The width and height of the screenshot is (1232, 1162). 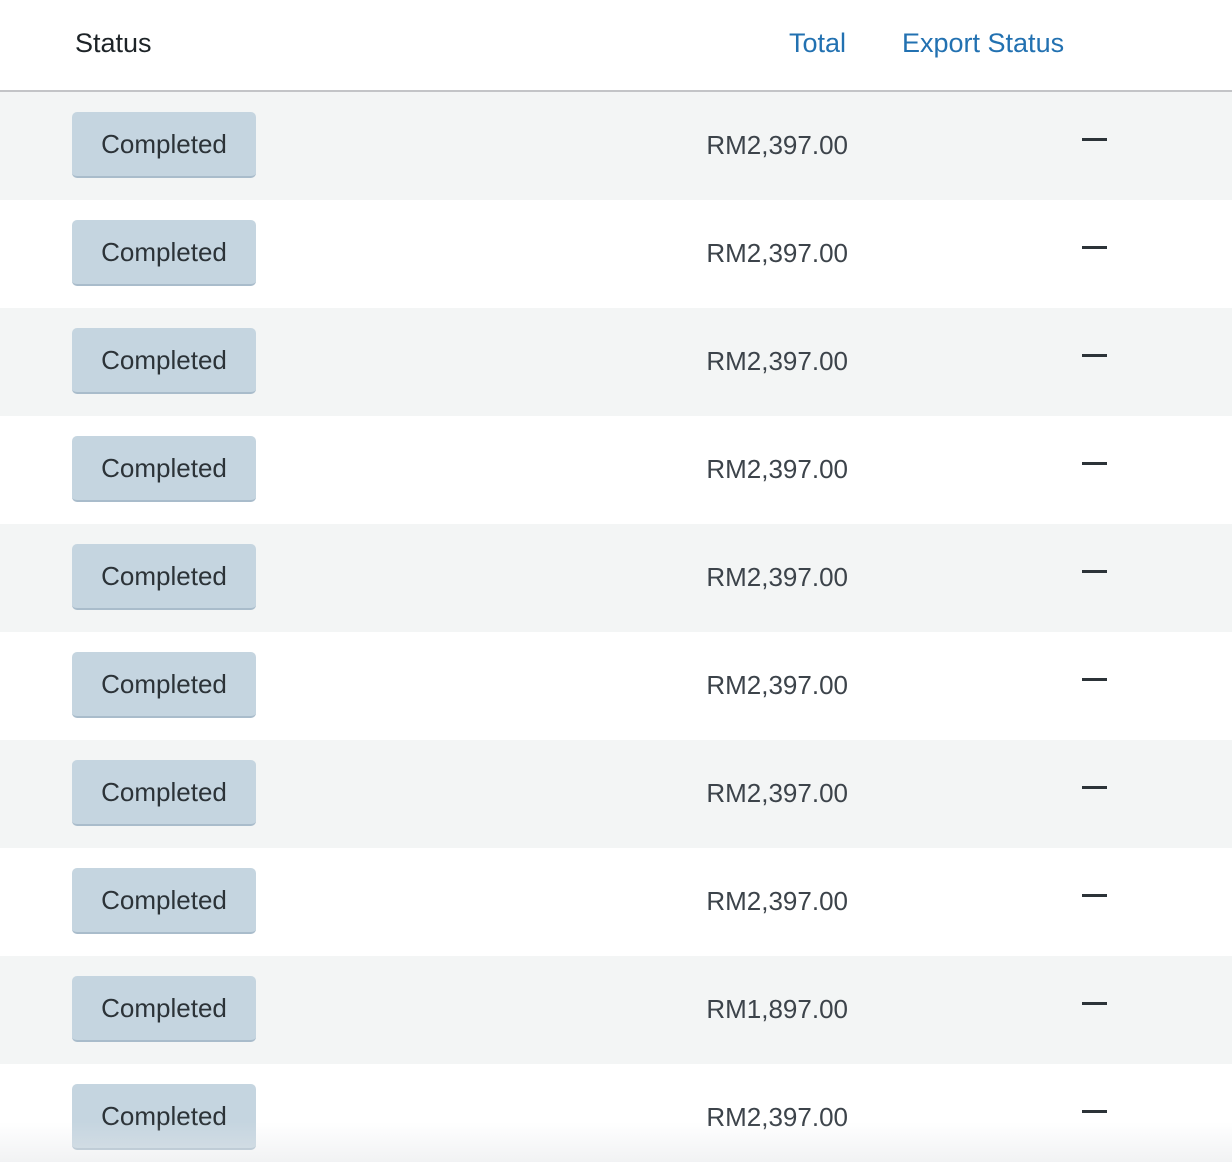 I want to click on column-header-total: Total, so click(x=817, y=43).